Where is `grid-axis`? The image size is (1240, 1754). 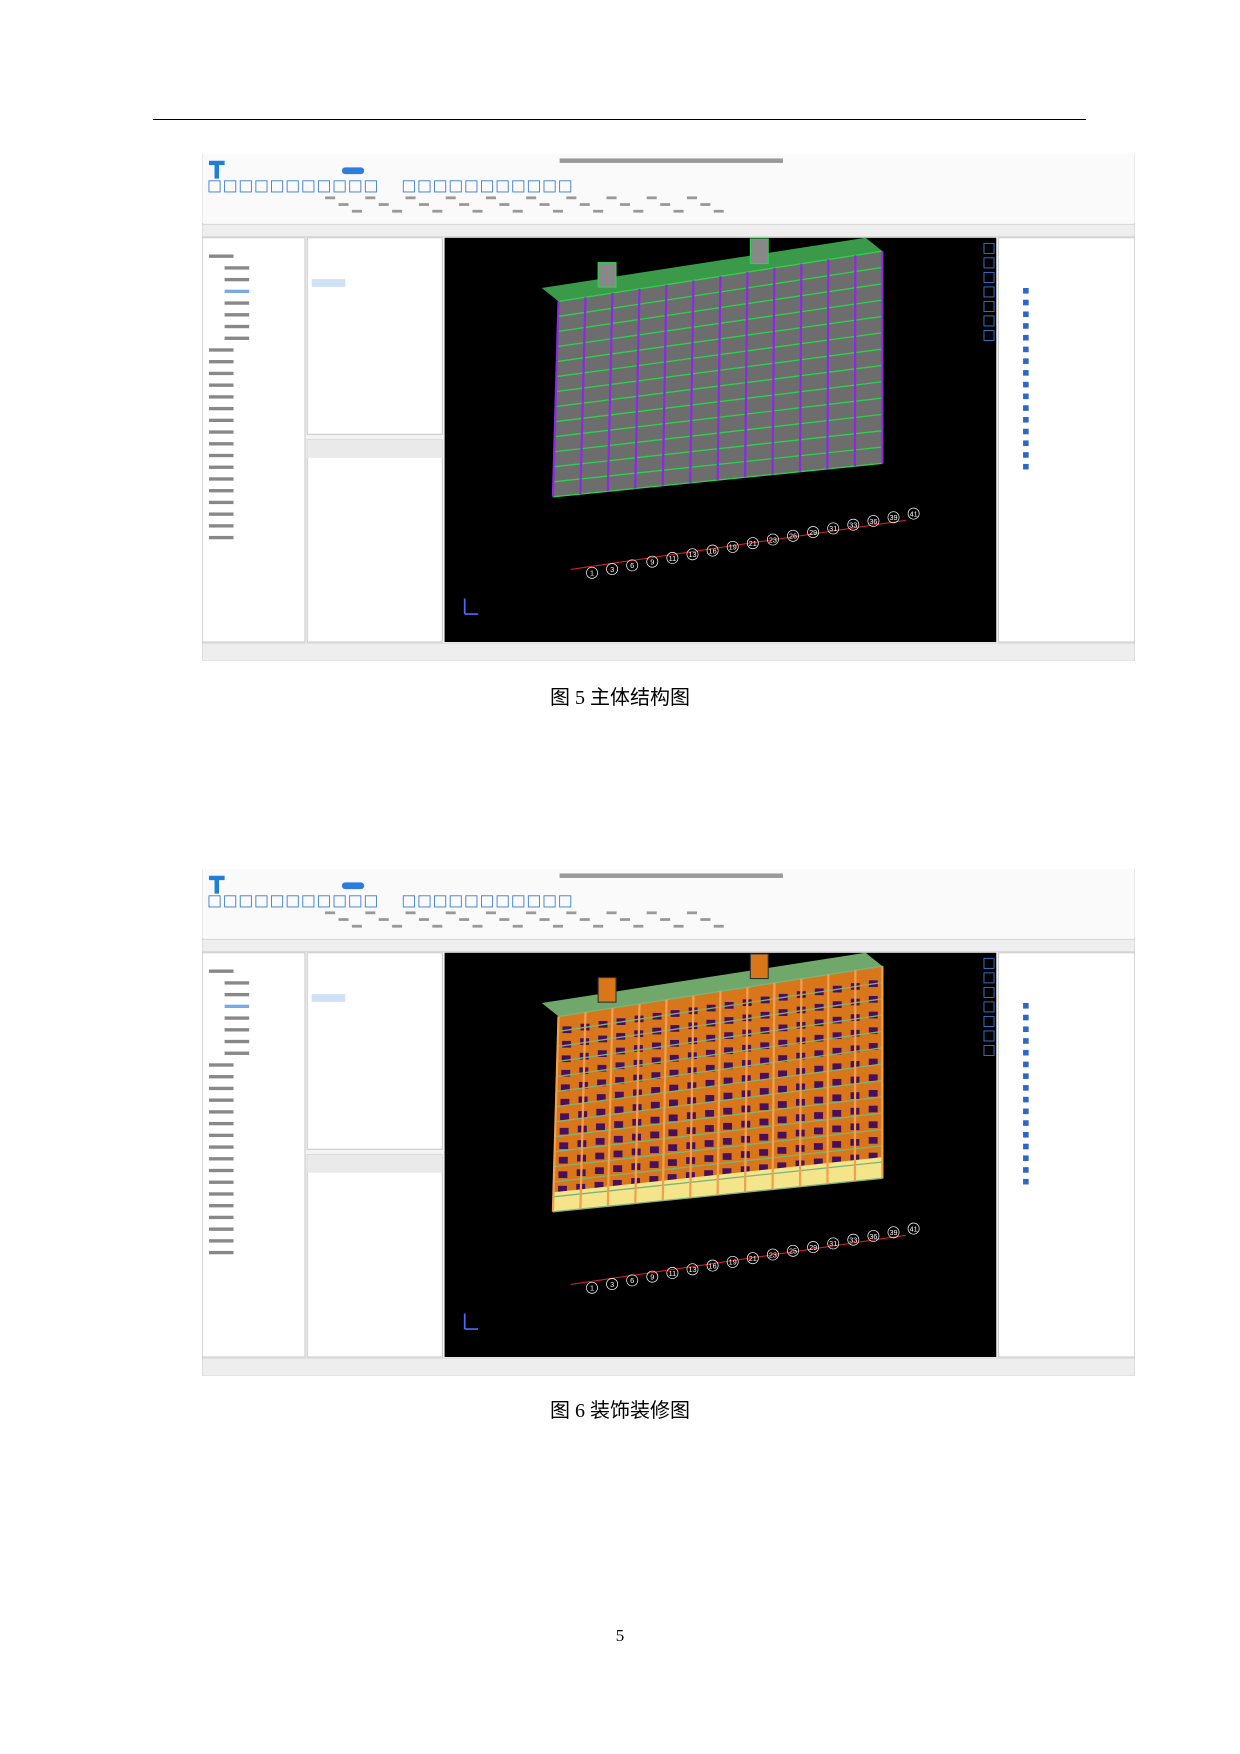 grid-axis is located at coordinates (738, 544).